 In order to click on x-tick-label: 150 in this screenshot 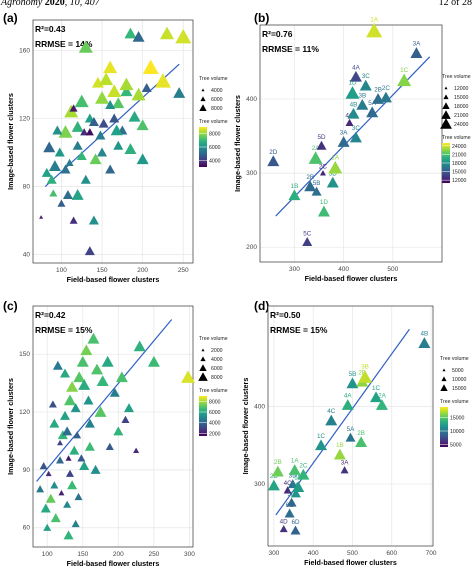, I will do `click(82, 554)`.